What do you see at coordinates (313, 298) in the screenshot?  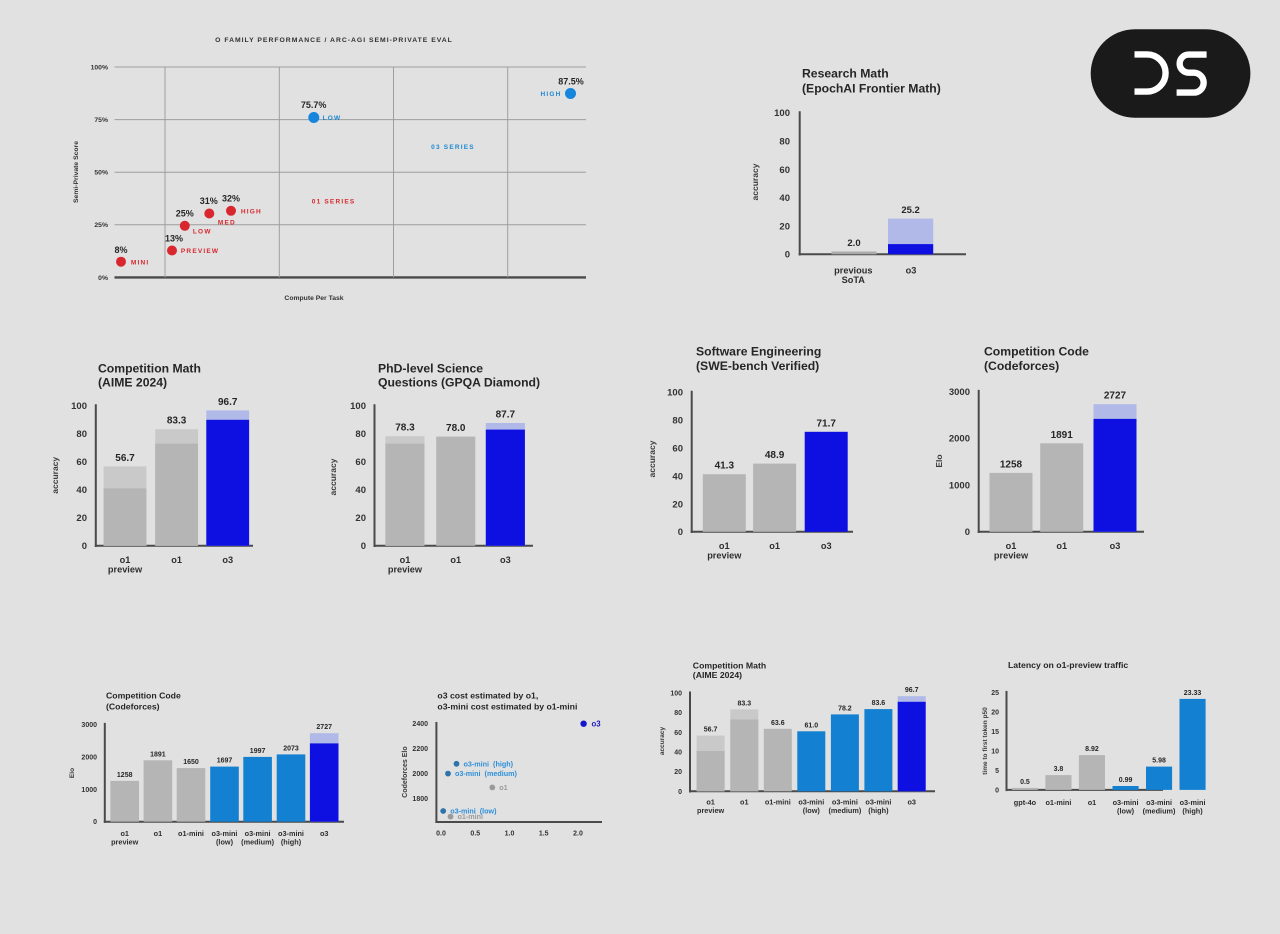 I see `svg-text: Compute Per Task` at bounding box center [313, 298].